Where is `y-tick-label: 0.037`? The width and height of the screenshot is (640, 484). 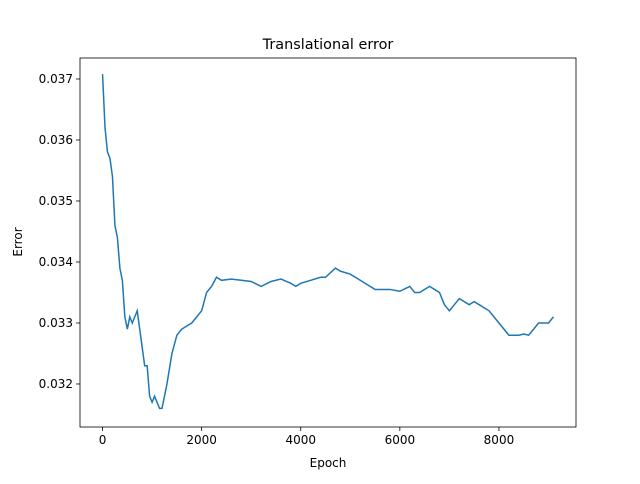 y-tick-label: 0.037 is located at coordinates (56, 79).